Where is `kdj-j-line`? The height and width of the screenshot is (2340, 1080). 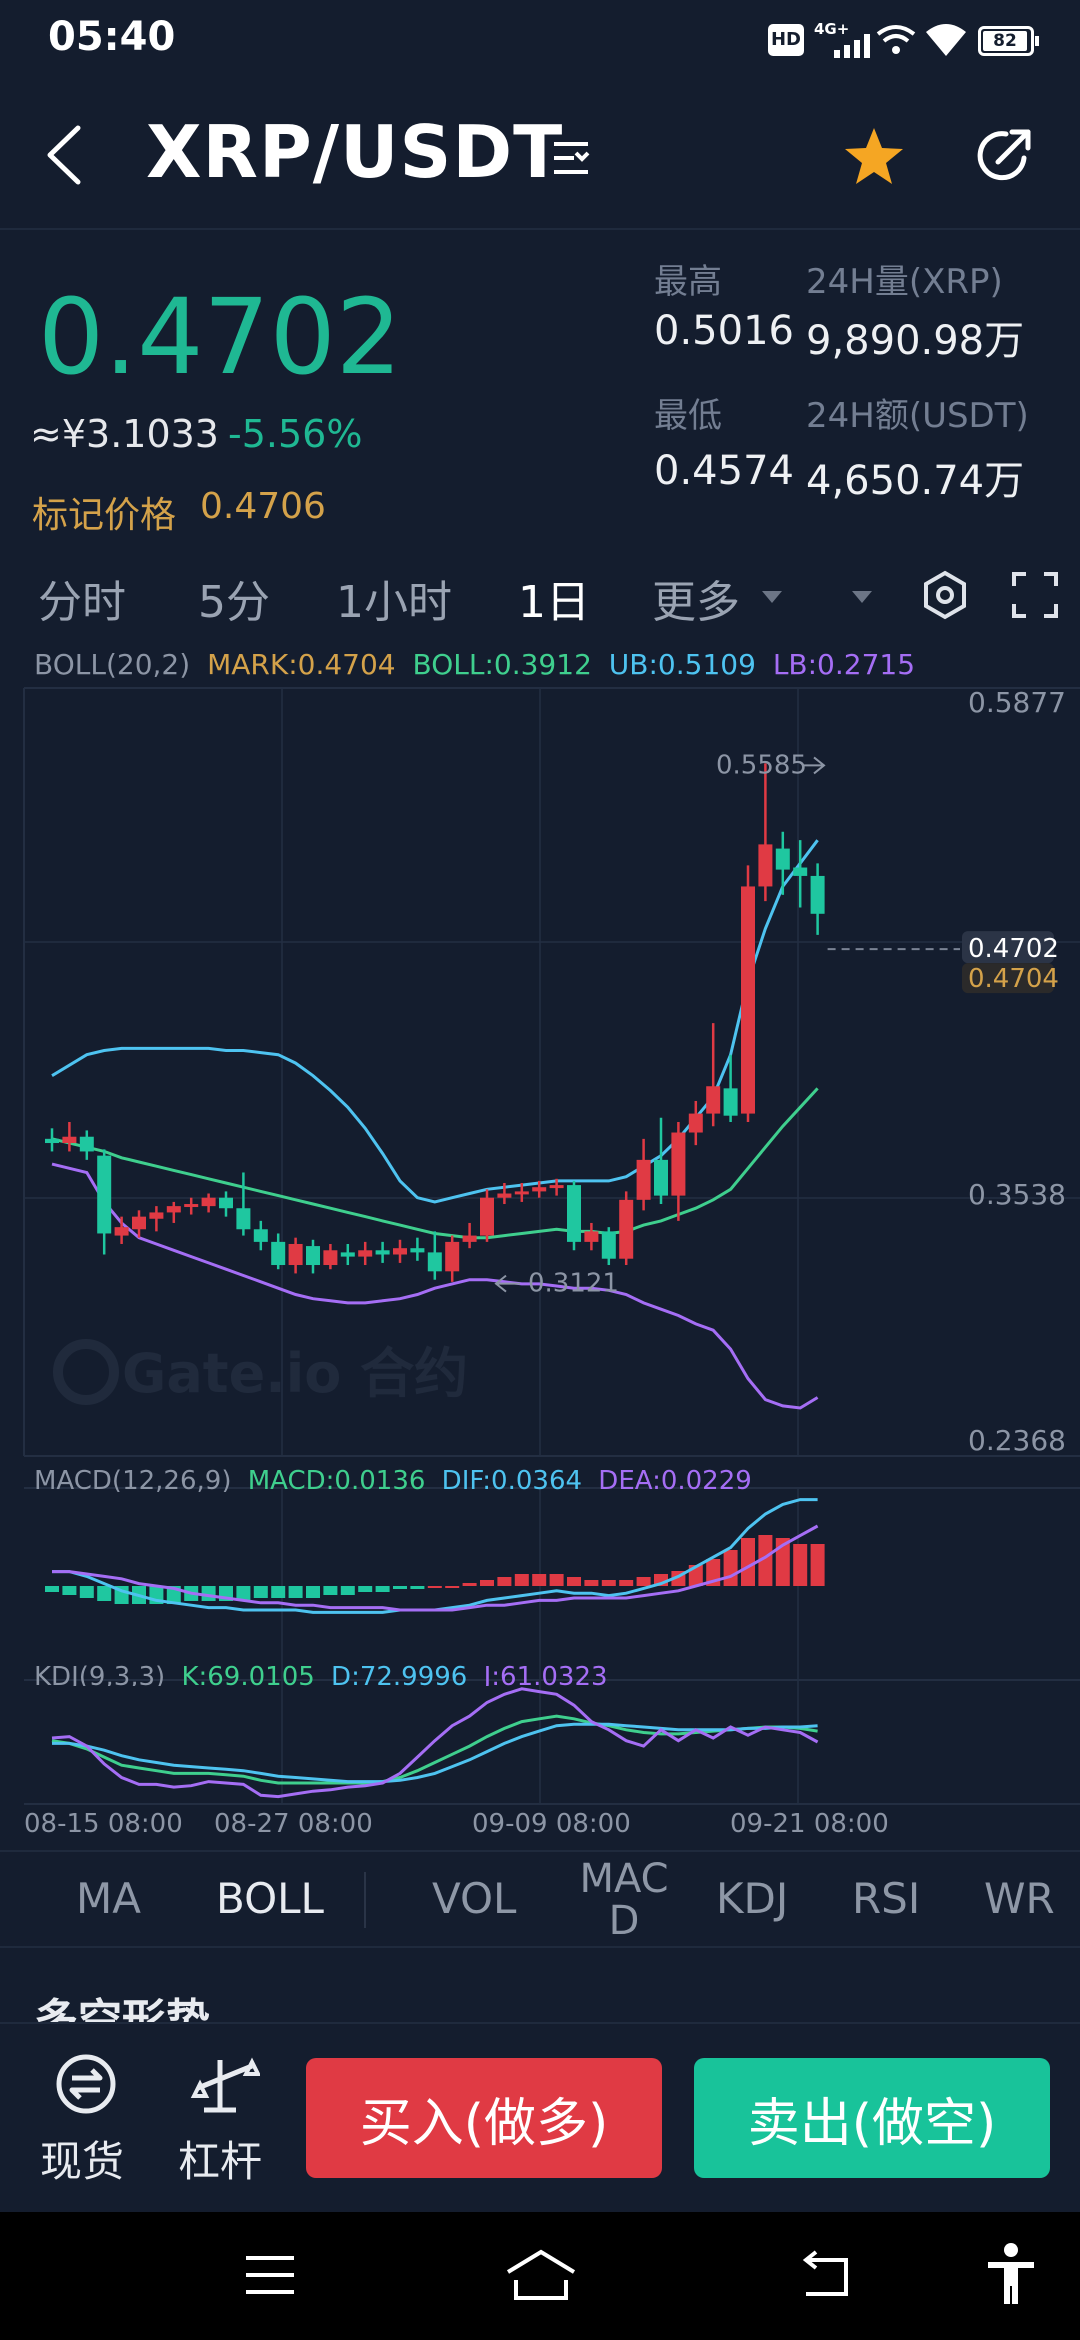 kdj-j-line is located at coordinates (435, 1743).